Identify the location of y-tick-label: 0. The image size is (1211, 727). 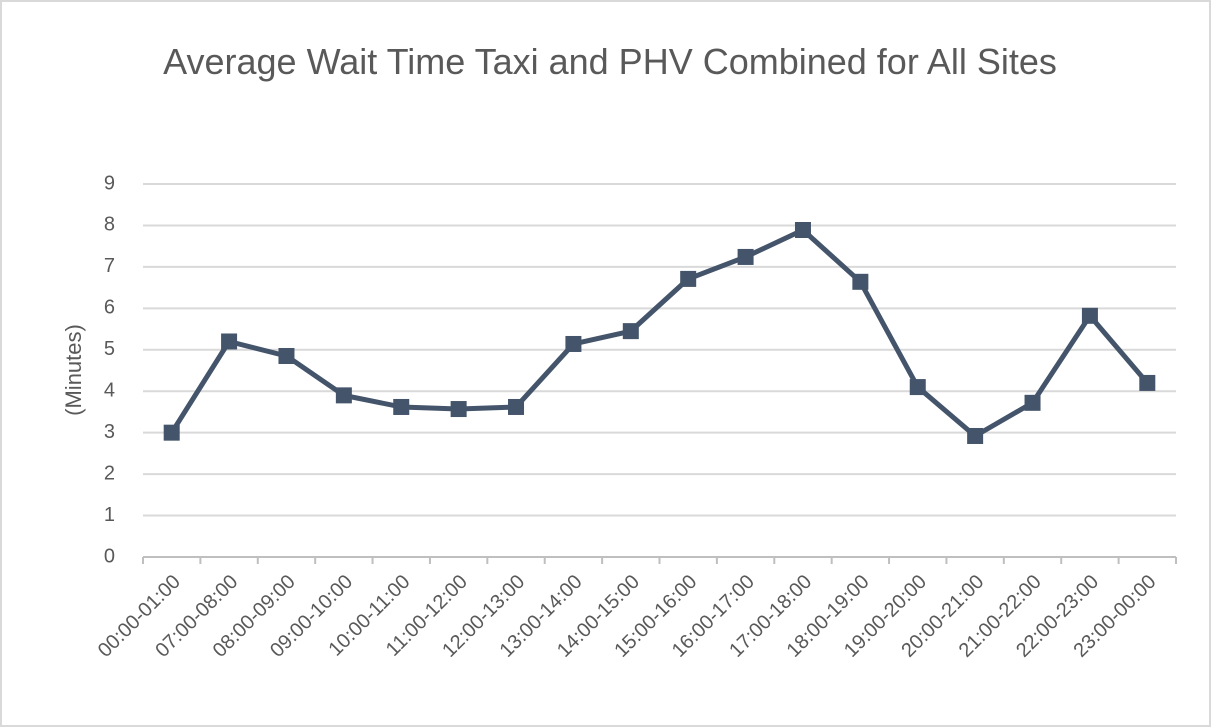
(109, 556).